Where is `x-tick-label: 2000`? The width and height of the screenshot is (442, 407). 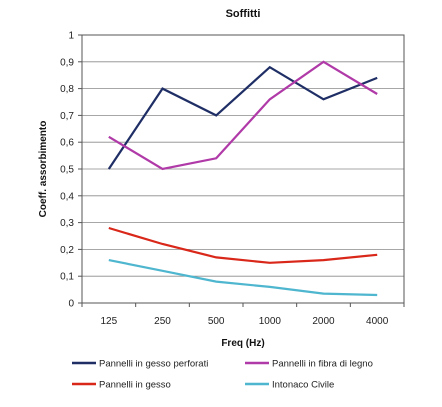
x-tick-label: 2000 is located at coordinates (323, 321).